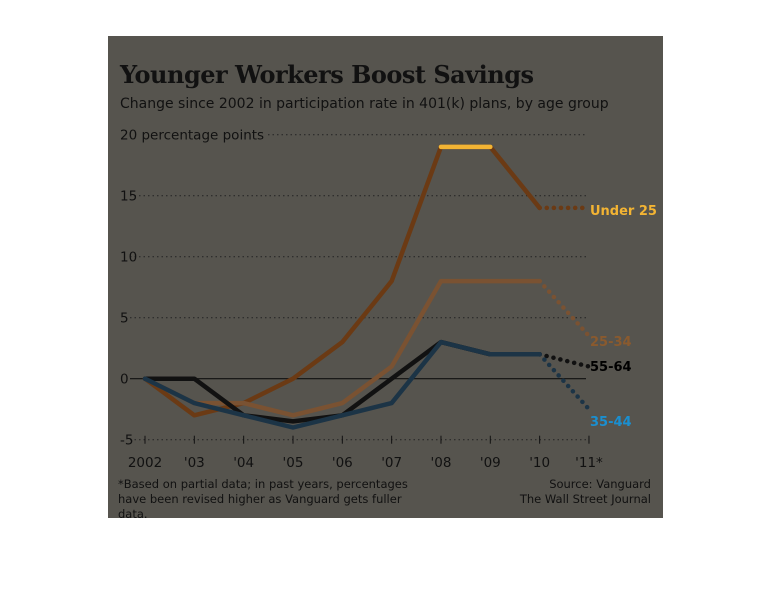  Describe the element at coordinates (243, 463) in the screenshot. I see `x-tick-label: '04` at that location.